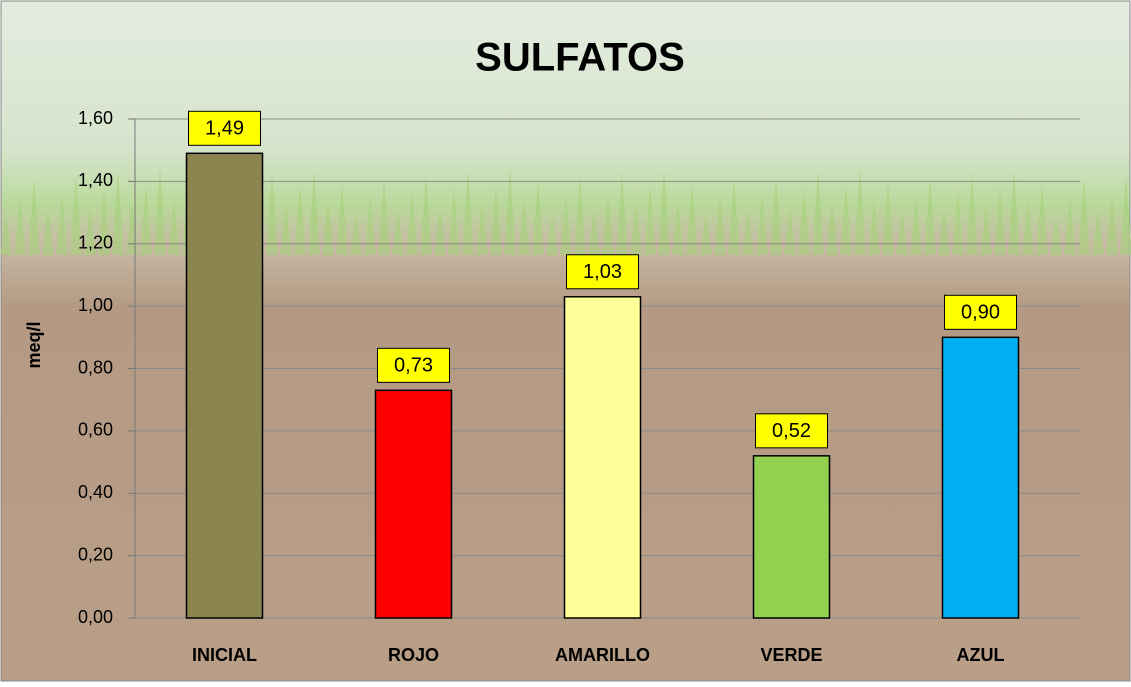 This screenshot has height=687, width=1131. I want to click on value-label: 0,90, so click(980, 313).